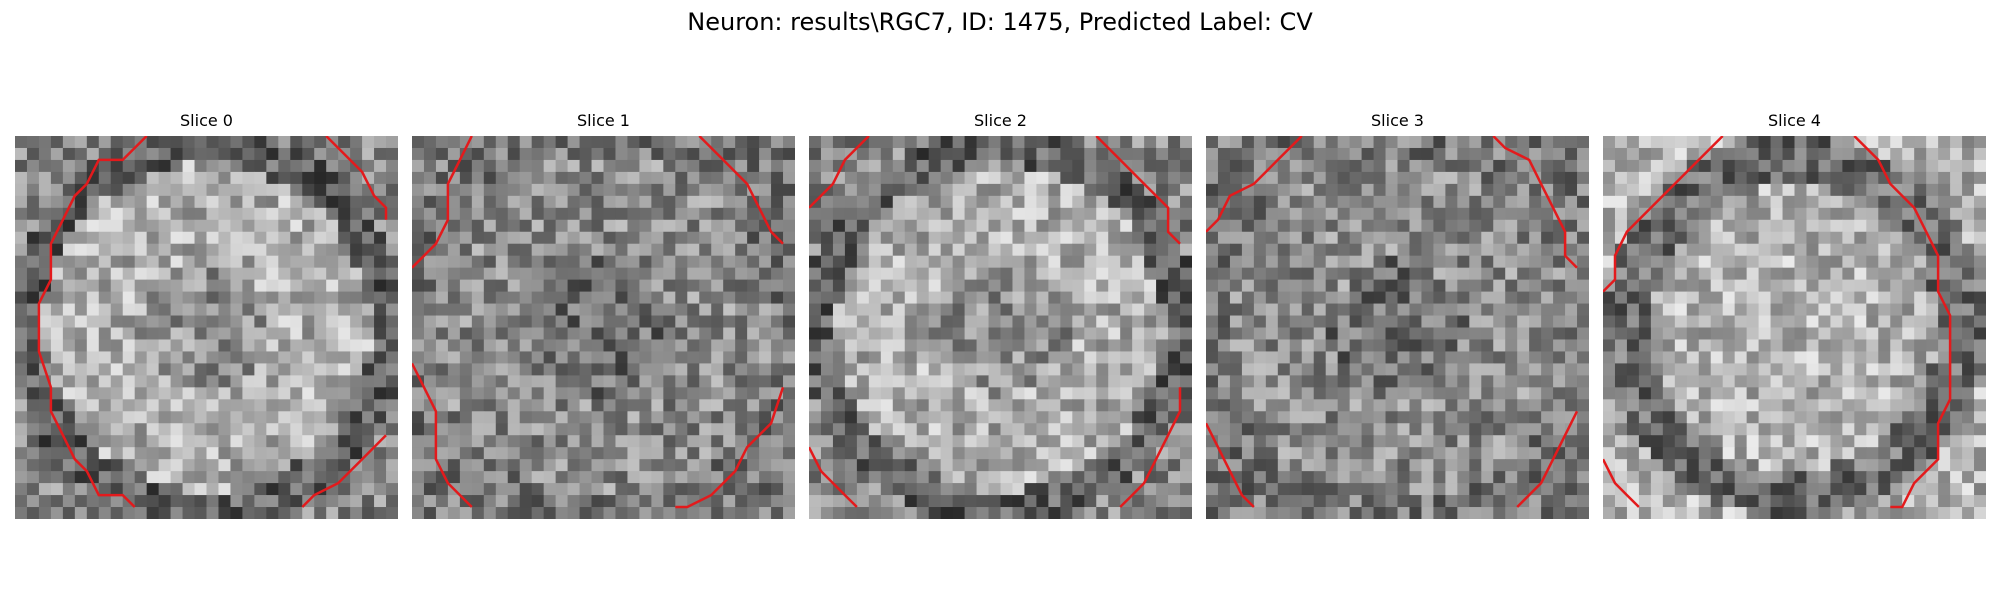  What do you see at coordinates (1397, 120) in the screenshot?
I see `slice-title: Slice 3` at bounding box center [1397, 120].